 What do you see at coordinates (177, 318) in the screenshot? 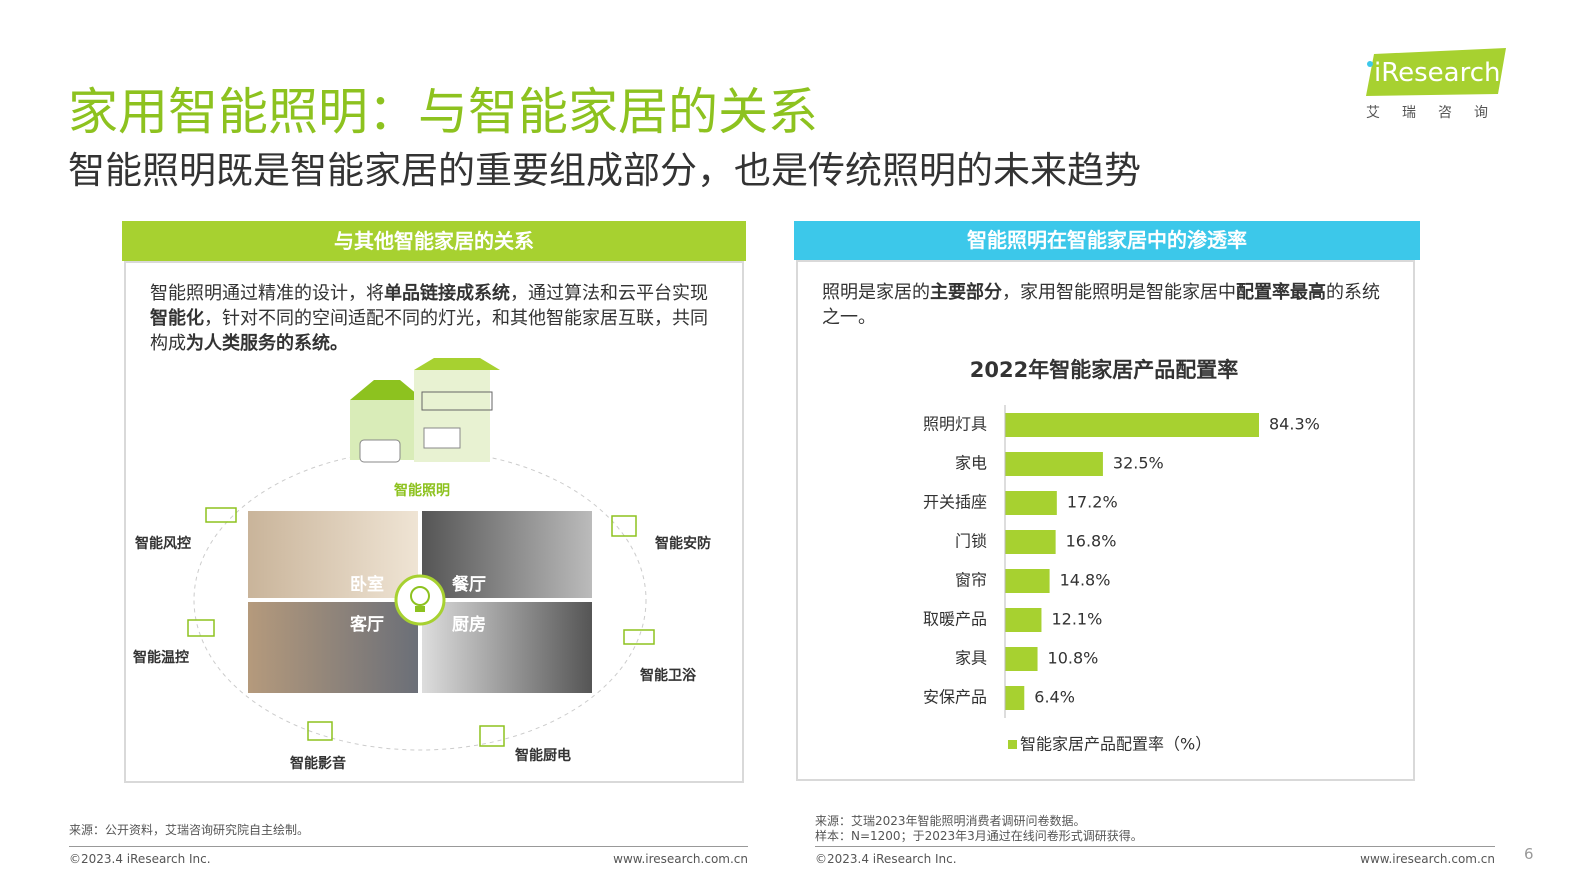
I see `text-run: 智能化` at bounding box center [177, 318].